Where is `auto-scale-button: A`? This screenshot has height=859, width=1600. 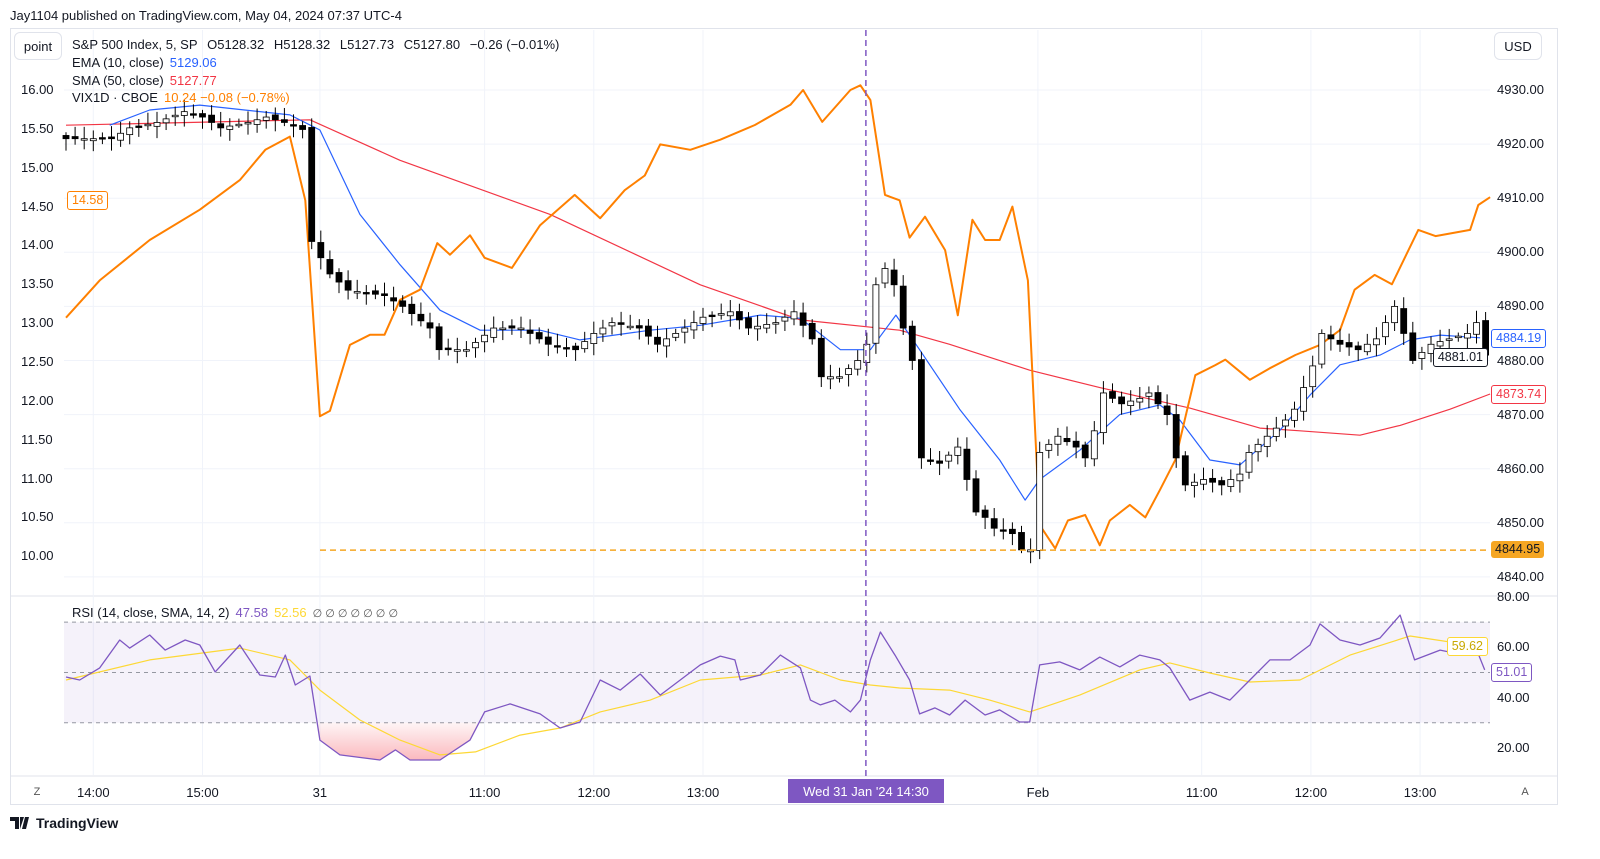 auto-scale-button: A is located at coordinates (1525, 792).